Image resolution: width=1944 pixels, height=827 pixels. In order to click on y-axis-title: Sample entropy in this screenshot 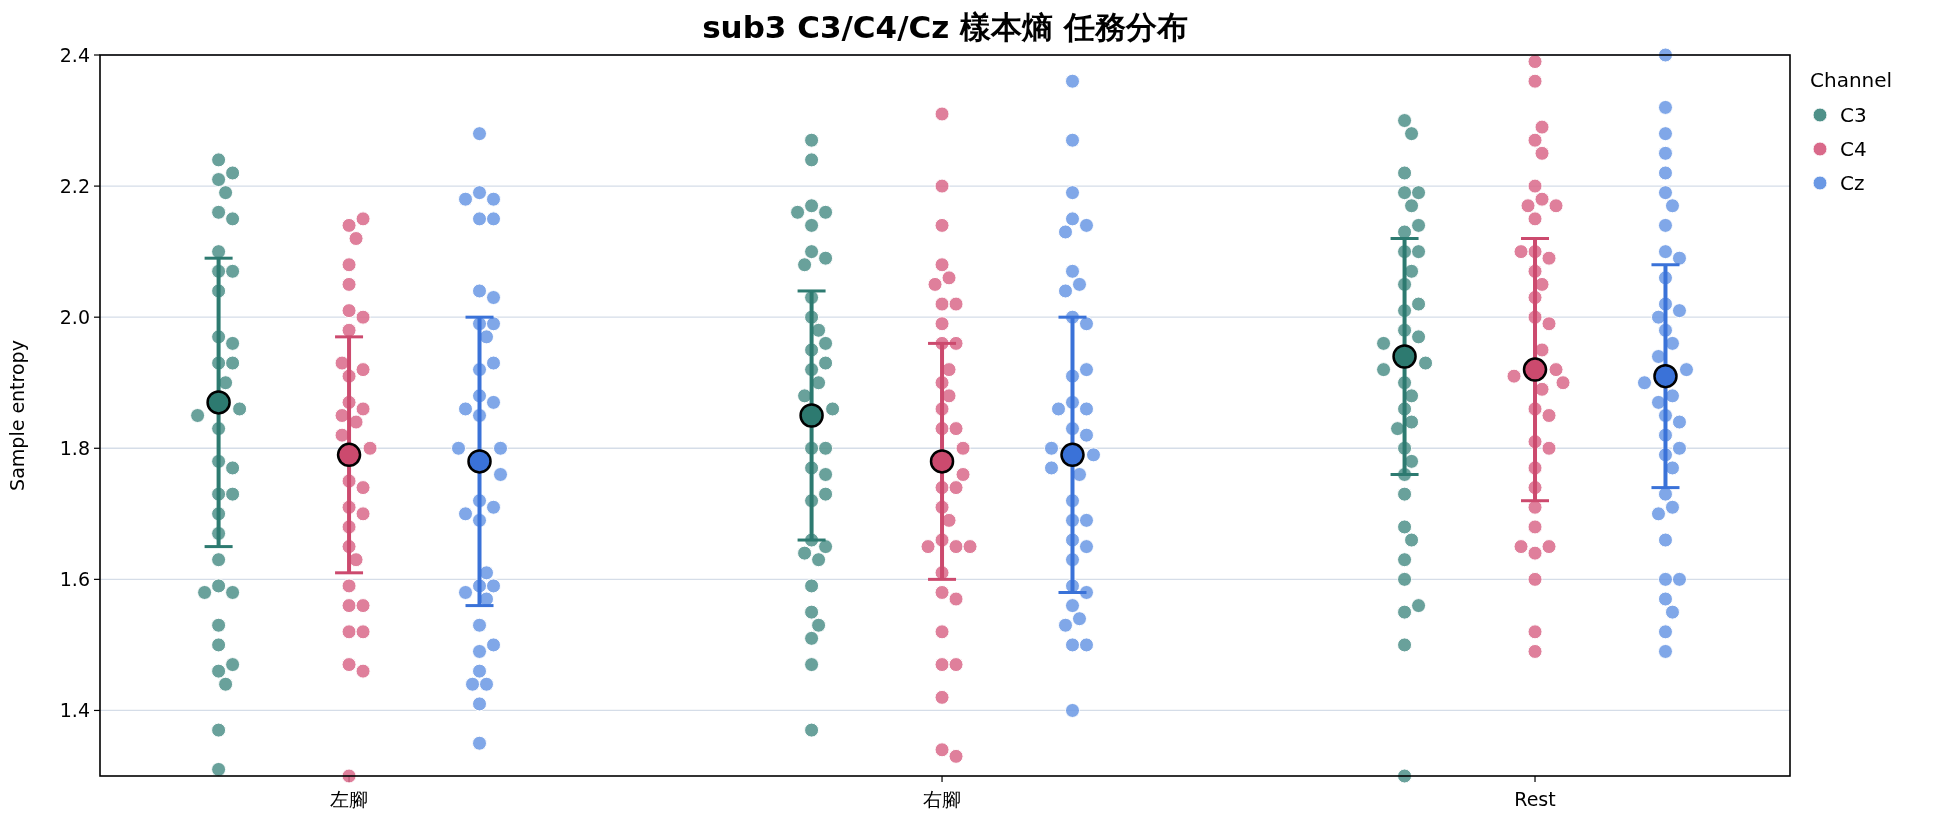, I will do `click(17, 415)`.